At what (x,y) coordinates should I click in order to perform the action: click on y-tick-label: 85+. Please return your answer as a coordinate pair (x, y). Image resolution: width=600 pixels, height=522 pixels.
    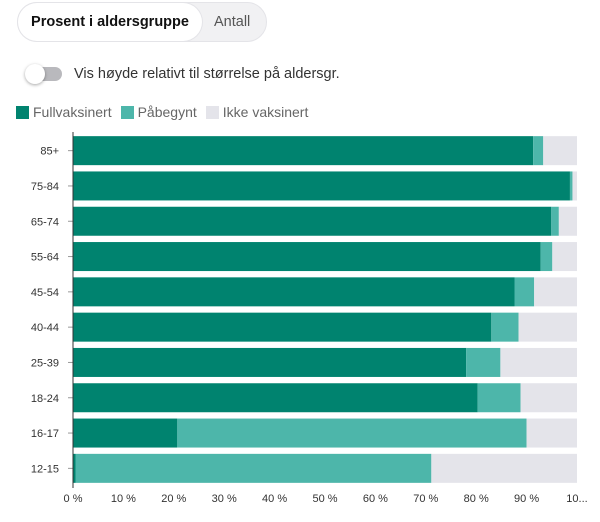
    Looking at the image, I should click on (49, 152).